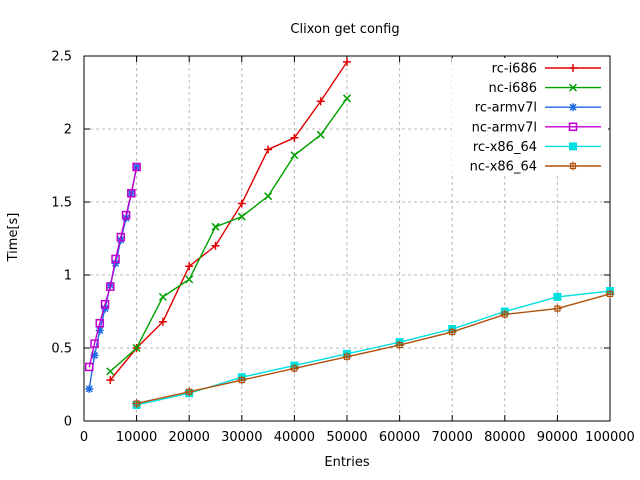  I want to click on legend-item-nc-i686: nc-i686, so click(544, 88).